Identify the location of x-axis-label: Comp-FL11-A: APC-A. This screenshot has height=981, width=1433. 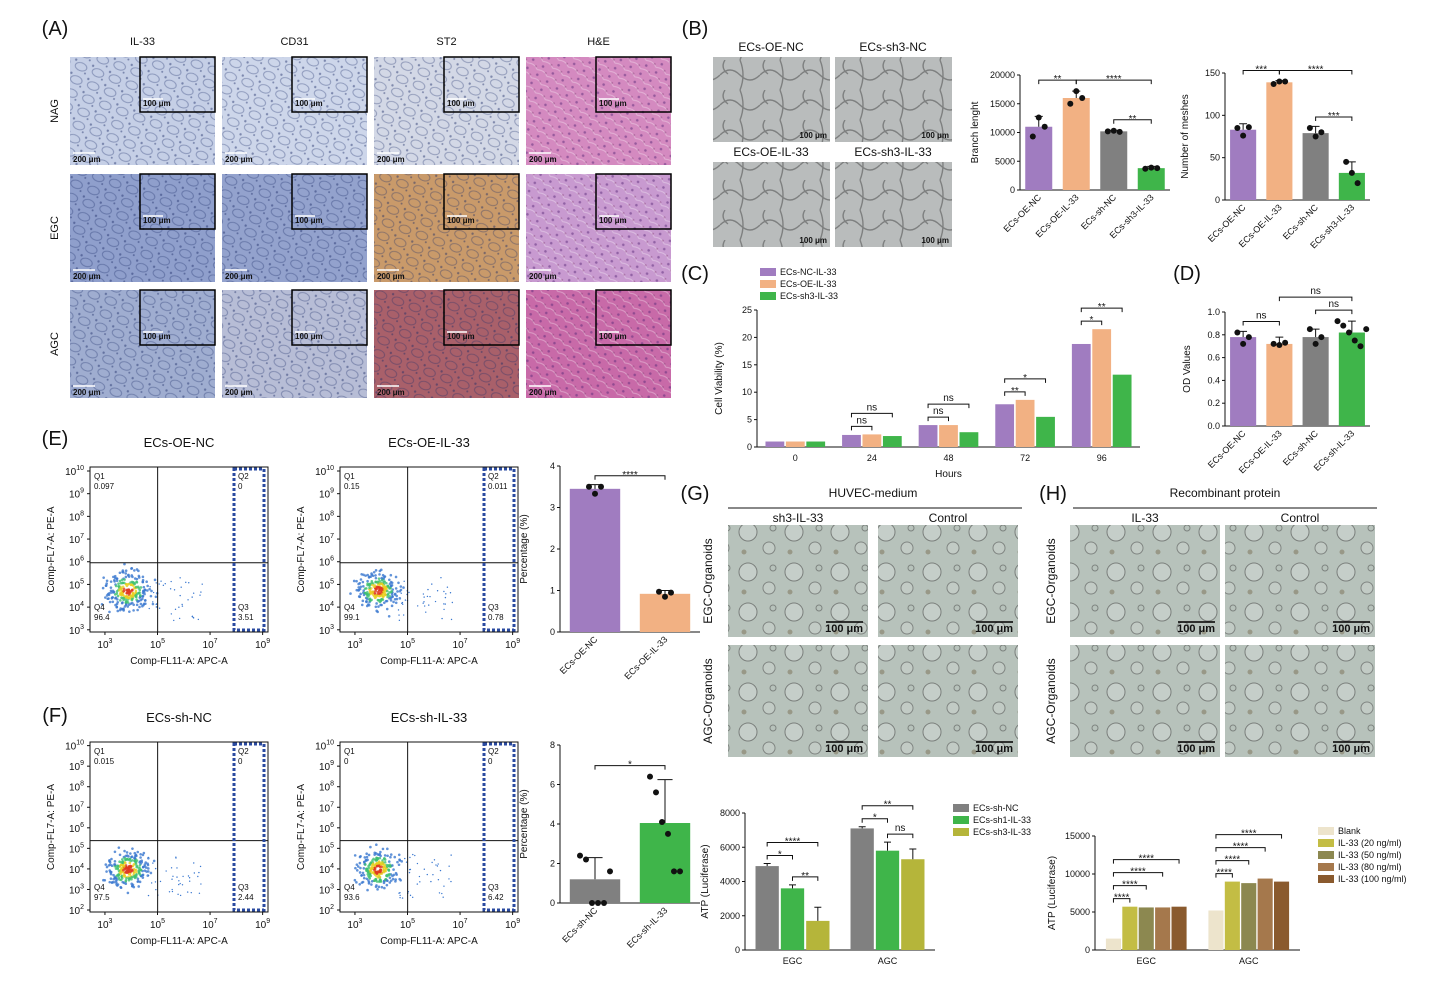
(429, 941).